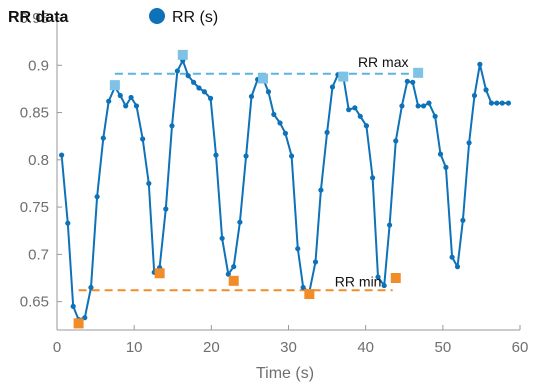 The height and width of the screenshot is (383, 533). Describe the element at coordinates (383, 62) in the screenshot. I see `annotation-rr-max: RR max` at that location.